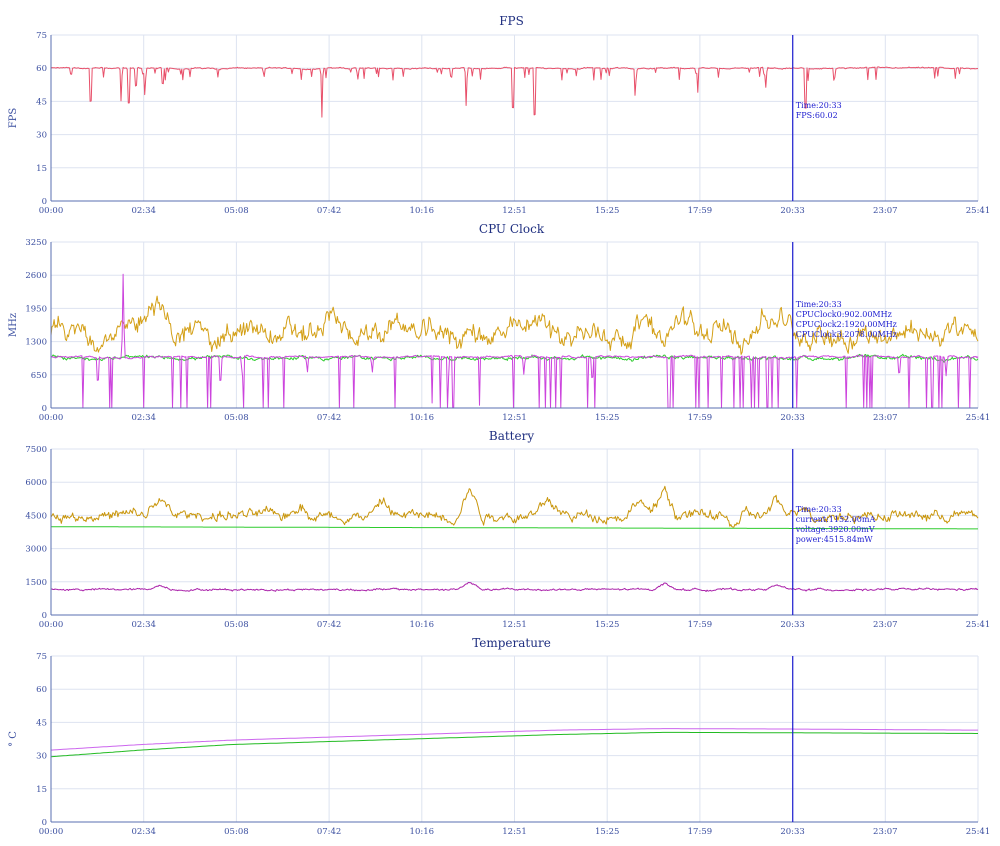 The height and width of the screenshot is (846, 1000). Describe the element at coordinates (36, 309) in the screenshot. I see `y-tick-label: 1950` at that location.